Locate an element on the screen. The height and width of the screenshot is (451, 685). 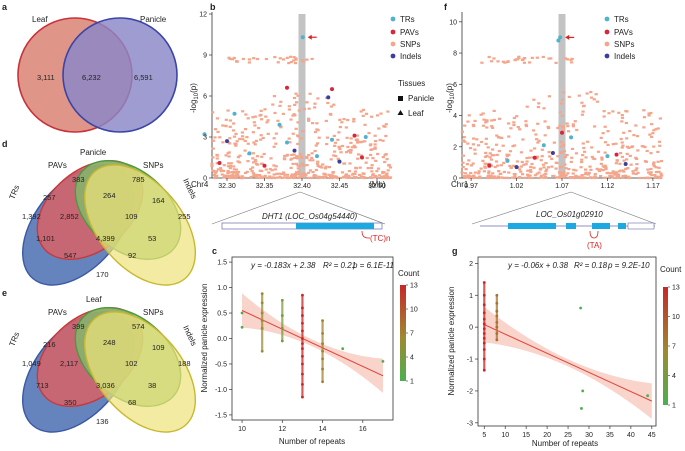
b-ytick-label: 0 is located at coordinates (205, 179).